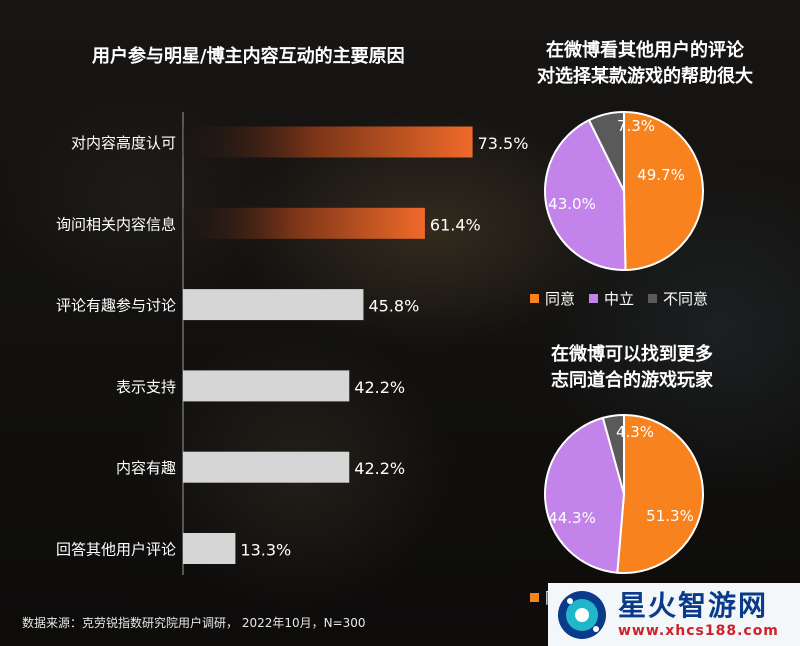  Describe the element at coordinates (393, 306) in the screenshot. I see `bar-value-label-2: 45.8%` at that location.